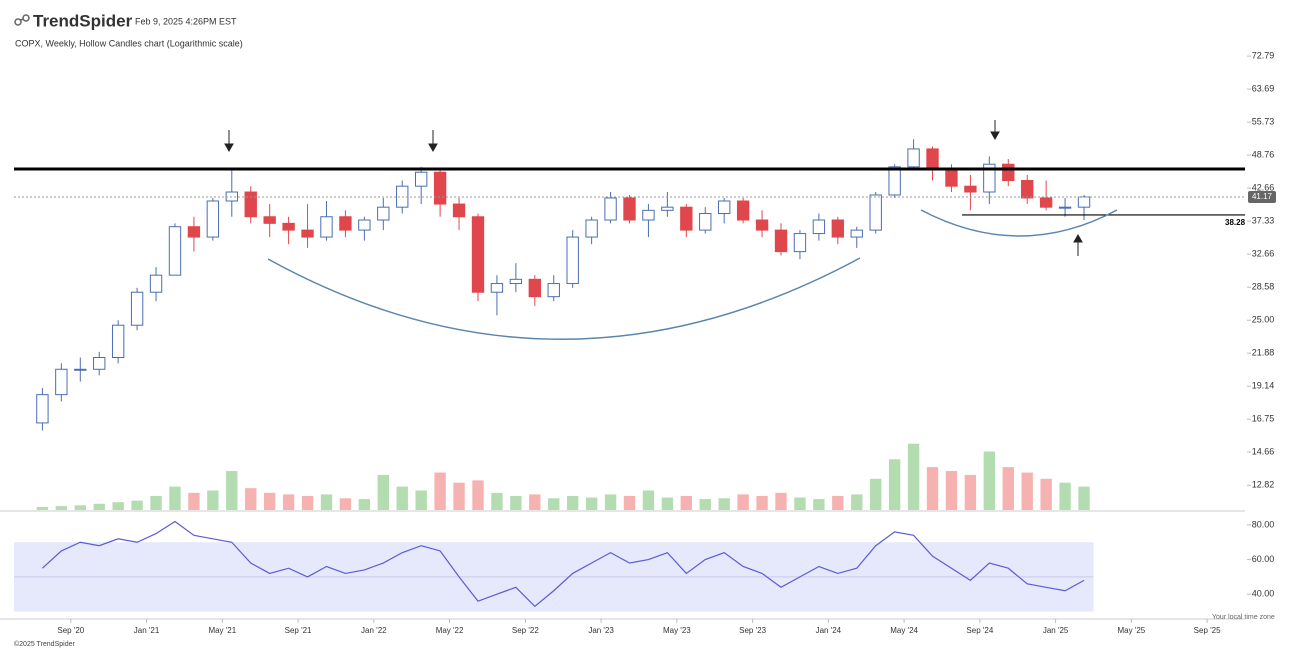  What do you see at coordinates (1263, 353) in the screenshot?
I see `y-tick-label: 21.88` at bounding box center [1263, 353].